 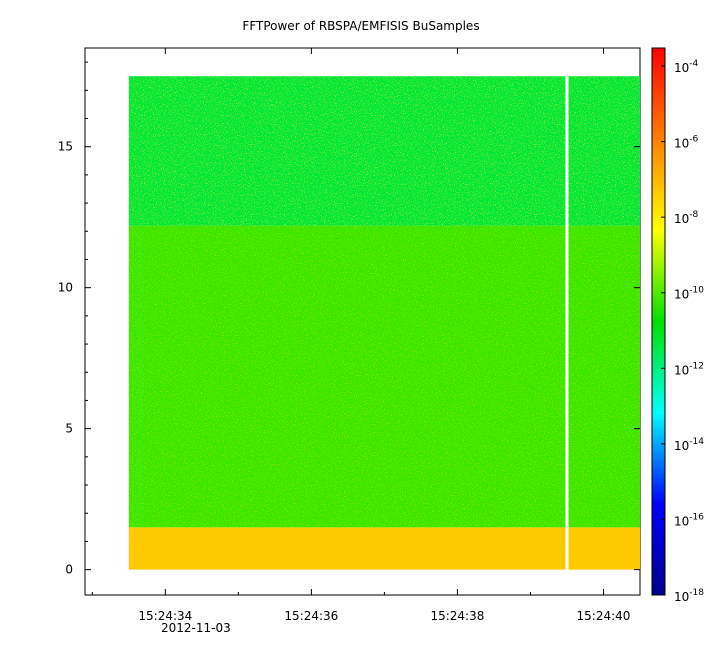 I want to click on colorbar: 10⁻⁴ 10⁻⁶ 10⁻⁸ 10⁻¹⁰ 10⁻¹² 10⁻¹⁴ 10⁻¹⁶ 10⁻¹⁸, so click(x=677, y=325).